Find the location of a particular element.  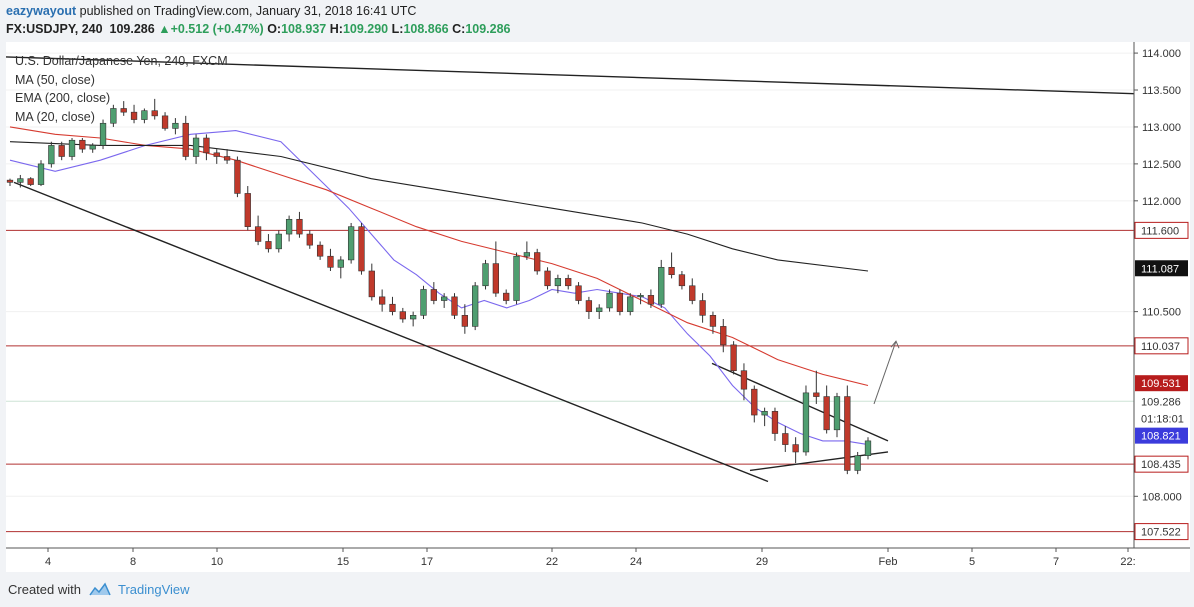

legend-ma20: MA (20, close) is located at coordinates (55, 116).